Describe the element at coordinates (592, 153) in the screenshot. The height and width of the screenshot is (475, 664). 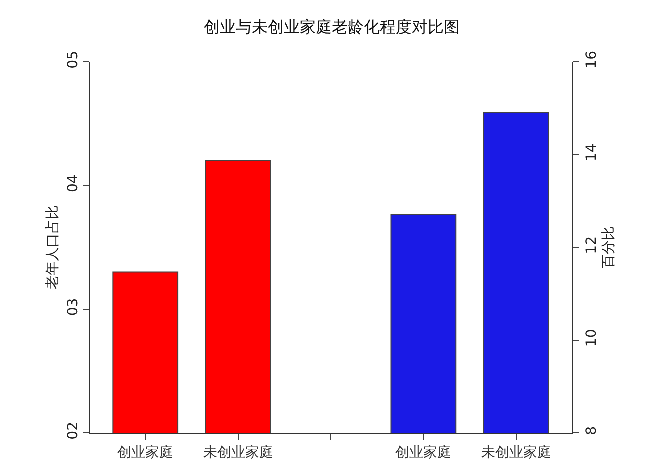
I see `y2-tick-label: 14` at that location.